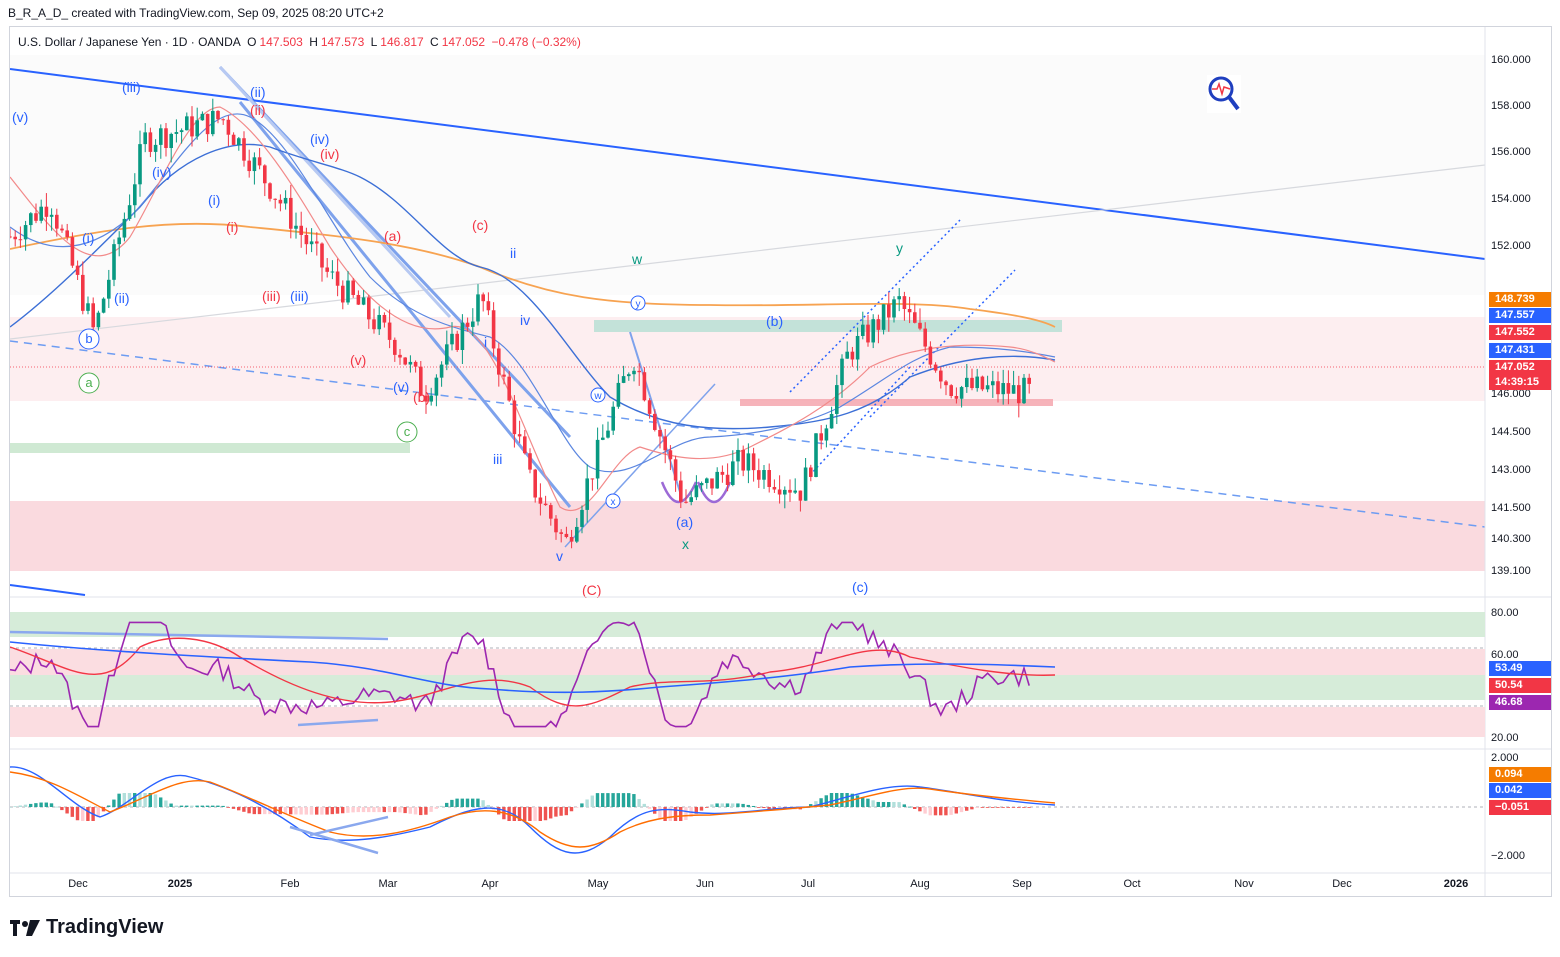  What do you see at coordinates (232, 227) in the screenshot?
I see `wave-label: (i)` at bounding box center [232, 227].